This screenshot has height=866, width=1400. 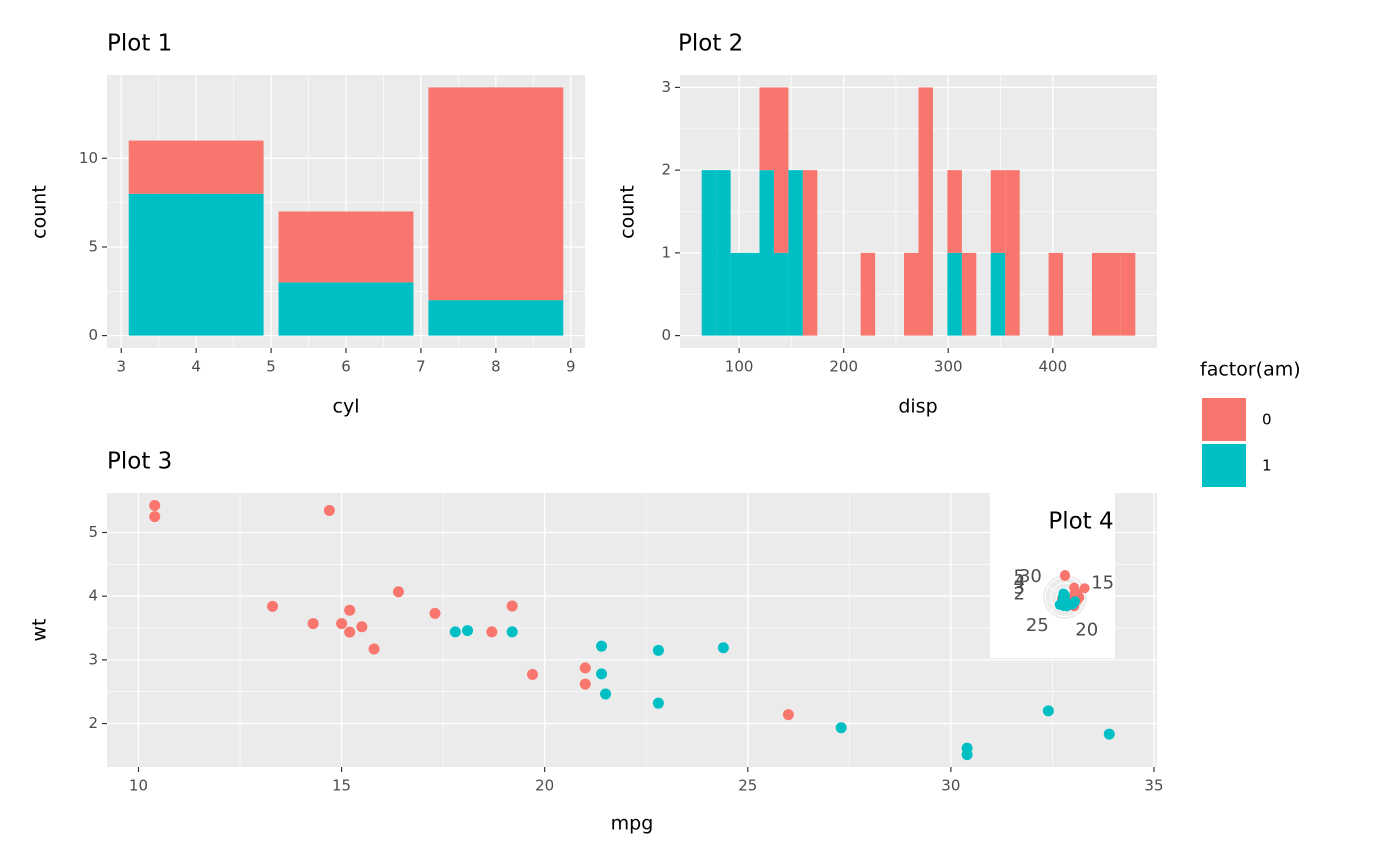 What do you see at coordinates (628, 212) in the screenshot?
I see `y-axis-title: count` at bounding box center [628, 212].